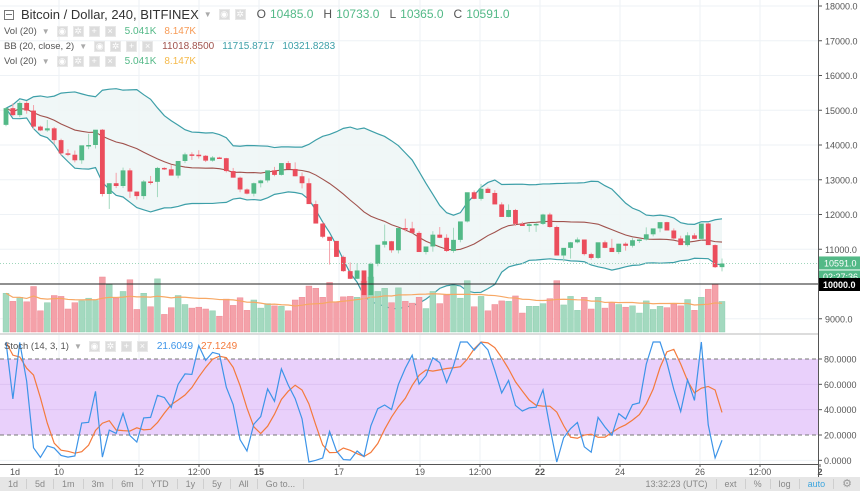  Describe the element at coordinates (422, 14) in the screenshot. I see `low-value: 10365.0` at that location.